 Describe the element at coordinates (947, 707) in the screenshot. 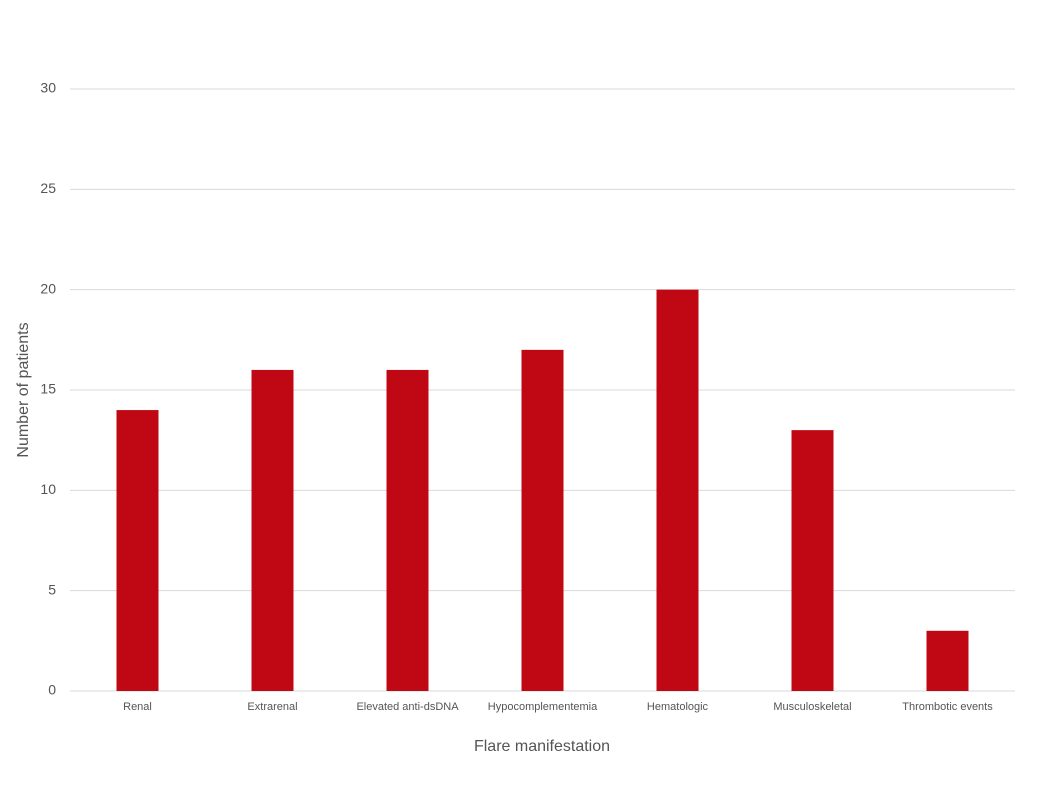

I see `x-tick-label: Thrombotic events` at that location.